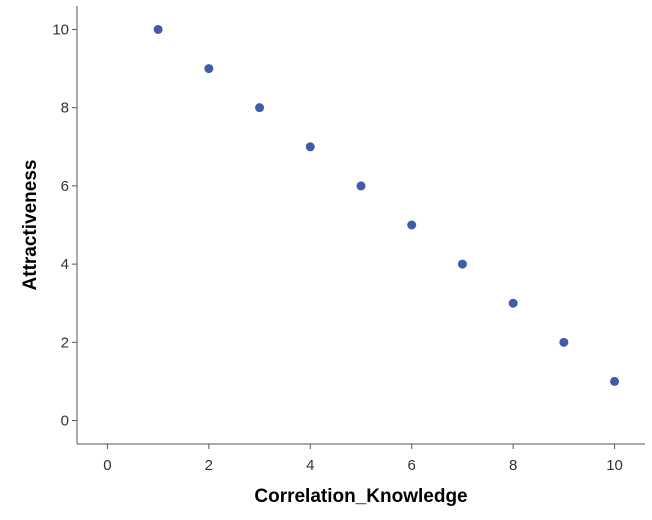 The height and width of the screenshot is (520, 652). What do you see at coordinates (360, 496) in the screenshot?
I see `x-axis-title: Correlation_Knowledge` at bounding box center [360, 496].